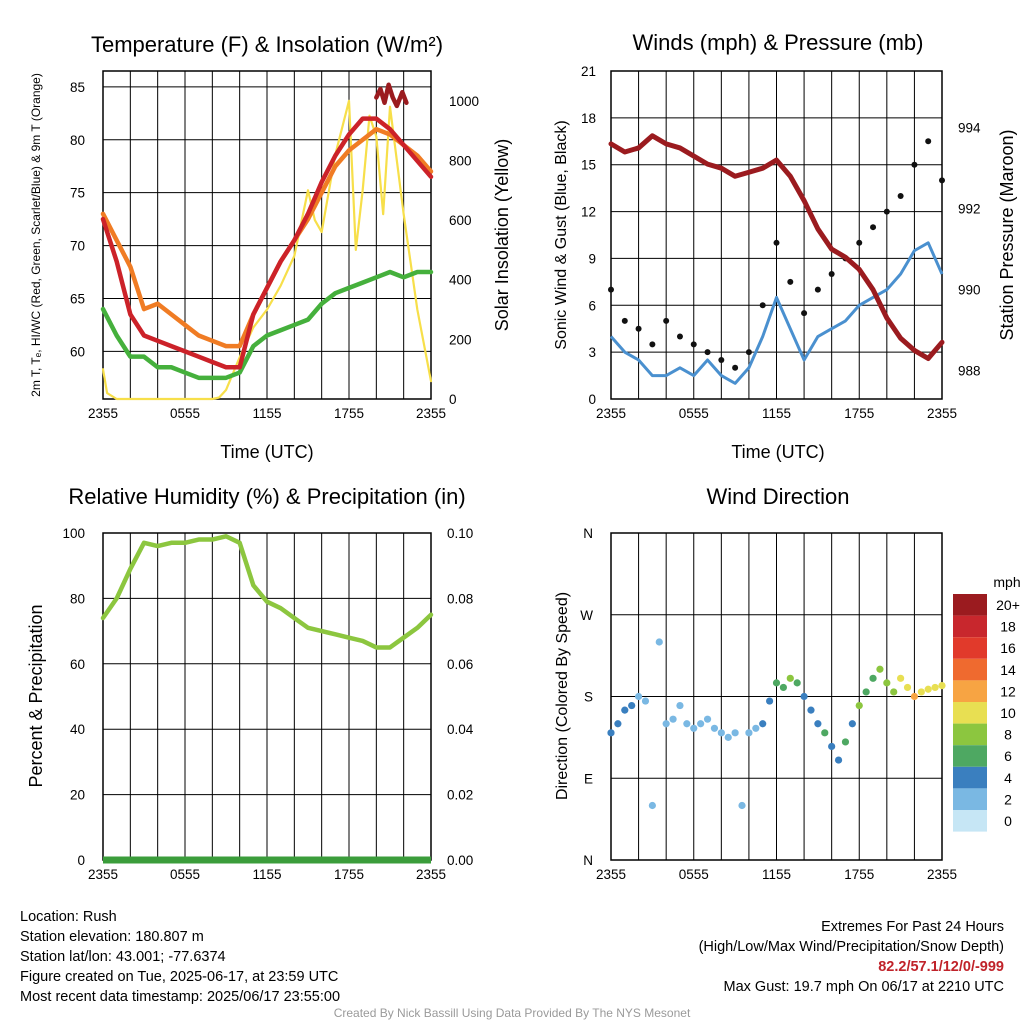  What do you see at coordinates (460, 795) in the screenshot?
I see `y-right-tick-label: 0.02` at bounding box center [460, 795].